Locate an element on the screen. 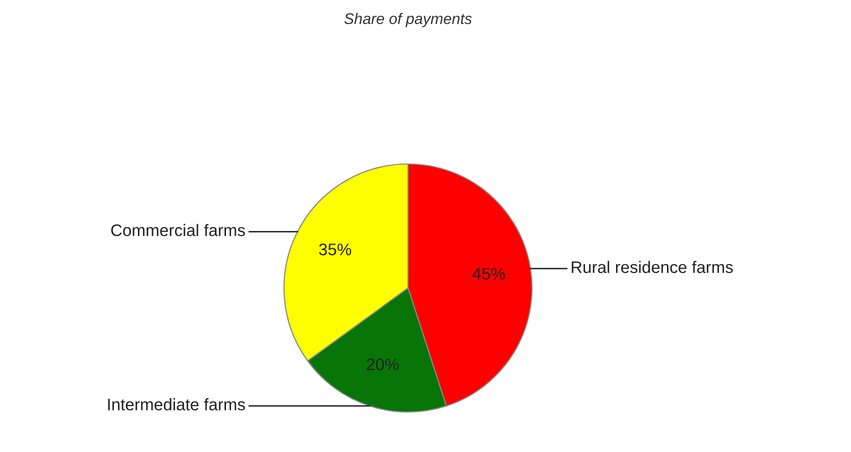 This screenshot has height=452, width=851. chart-title: Share of payments is located at coordinates (408, 20).